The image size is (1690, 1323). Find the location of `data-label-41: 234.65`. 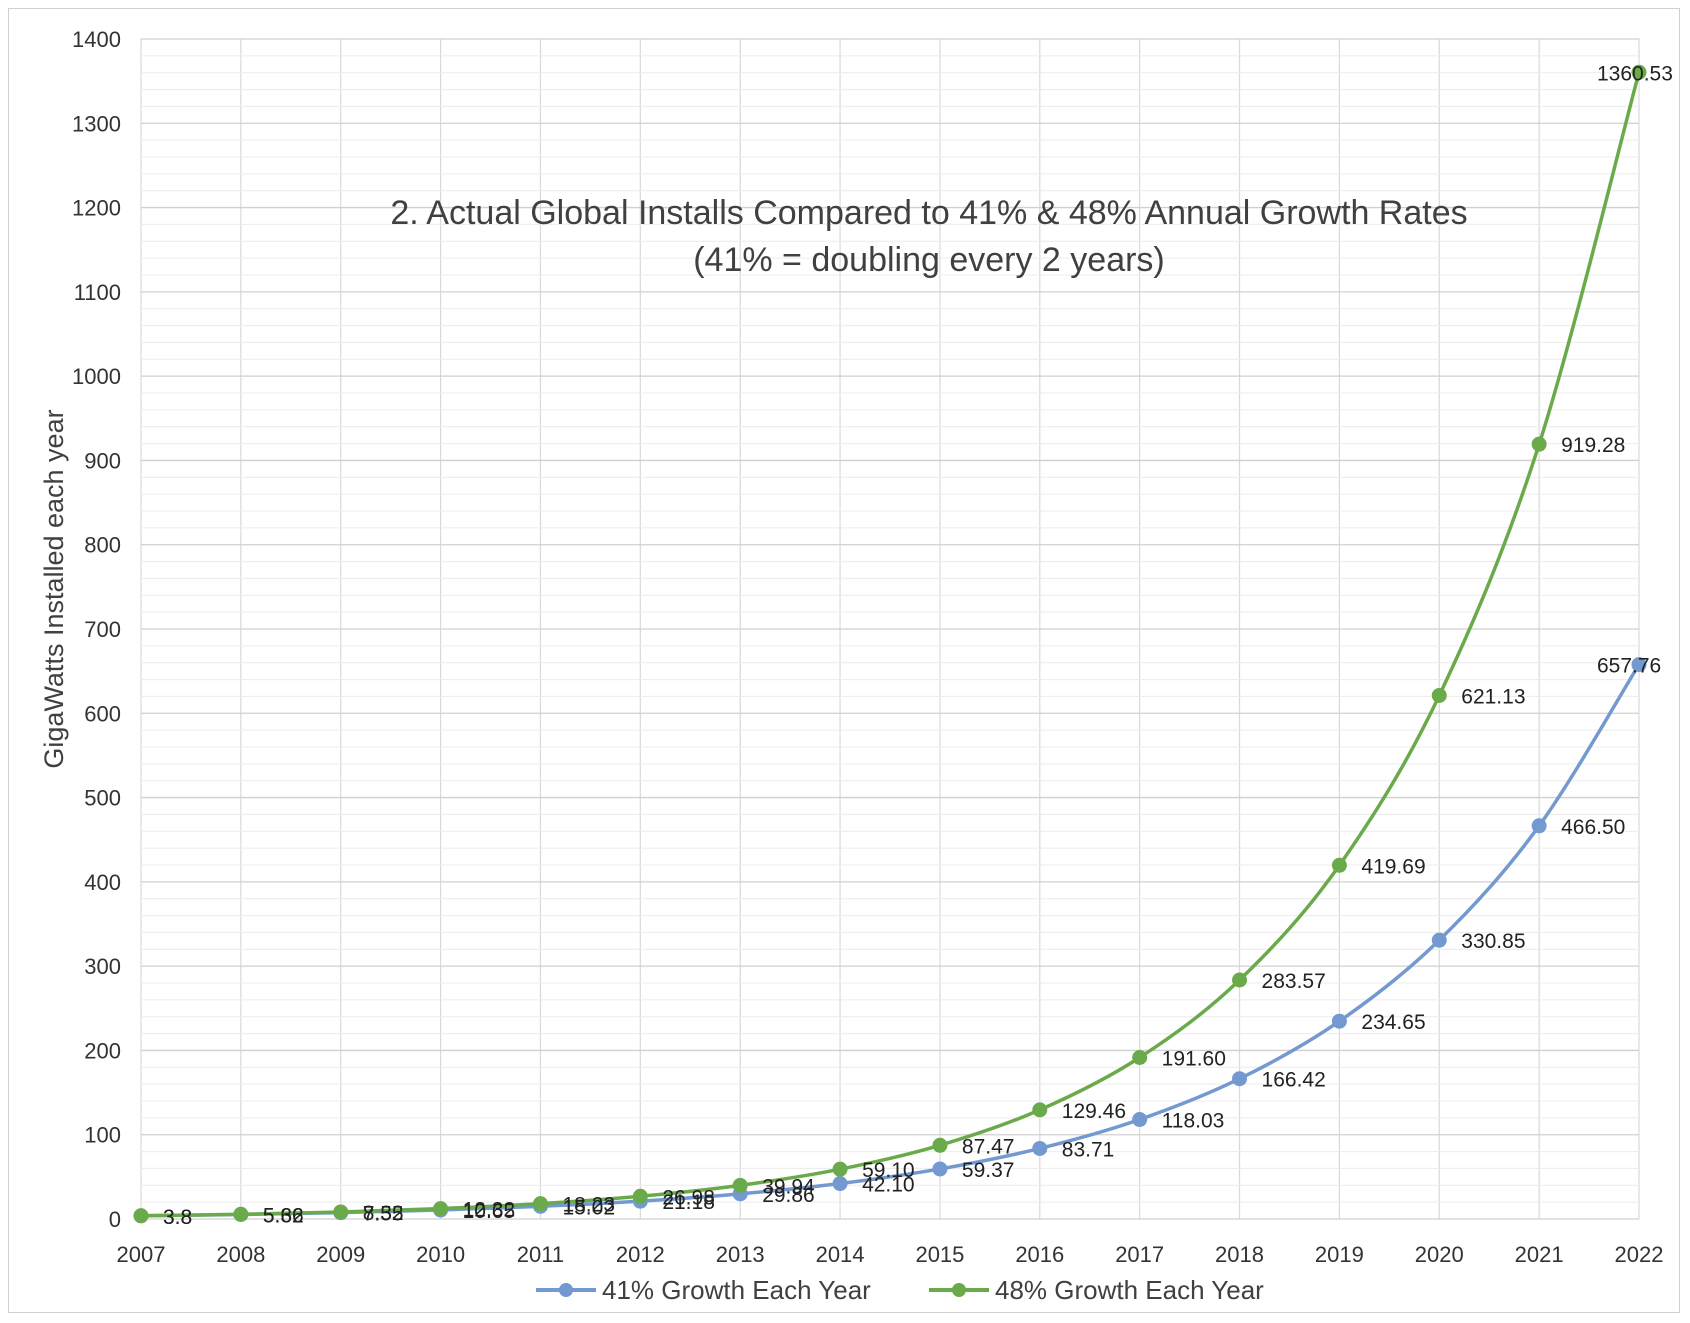

data-label-41: 234.65 is located at coordinates (1393, 1022).